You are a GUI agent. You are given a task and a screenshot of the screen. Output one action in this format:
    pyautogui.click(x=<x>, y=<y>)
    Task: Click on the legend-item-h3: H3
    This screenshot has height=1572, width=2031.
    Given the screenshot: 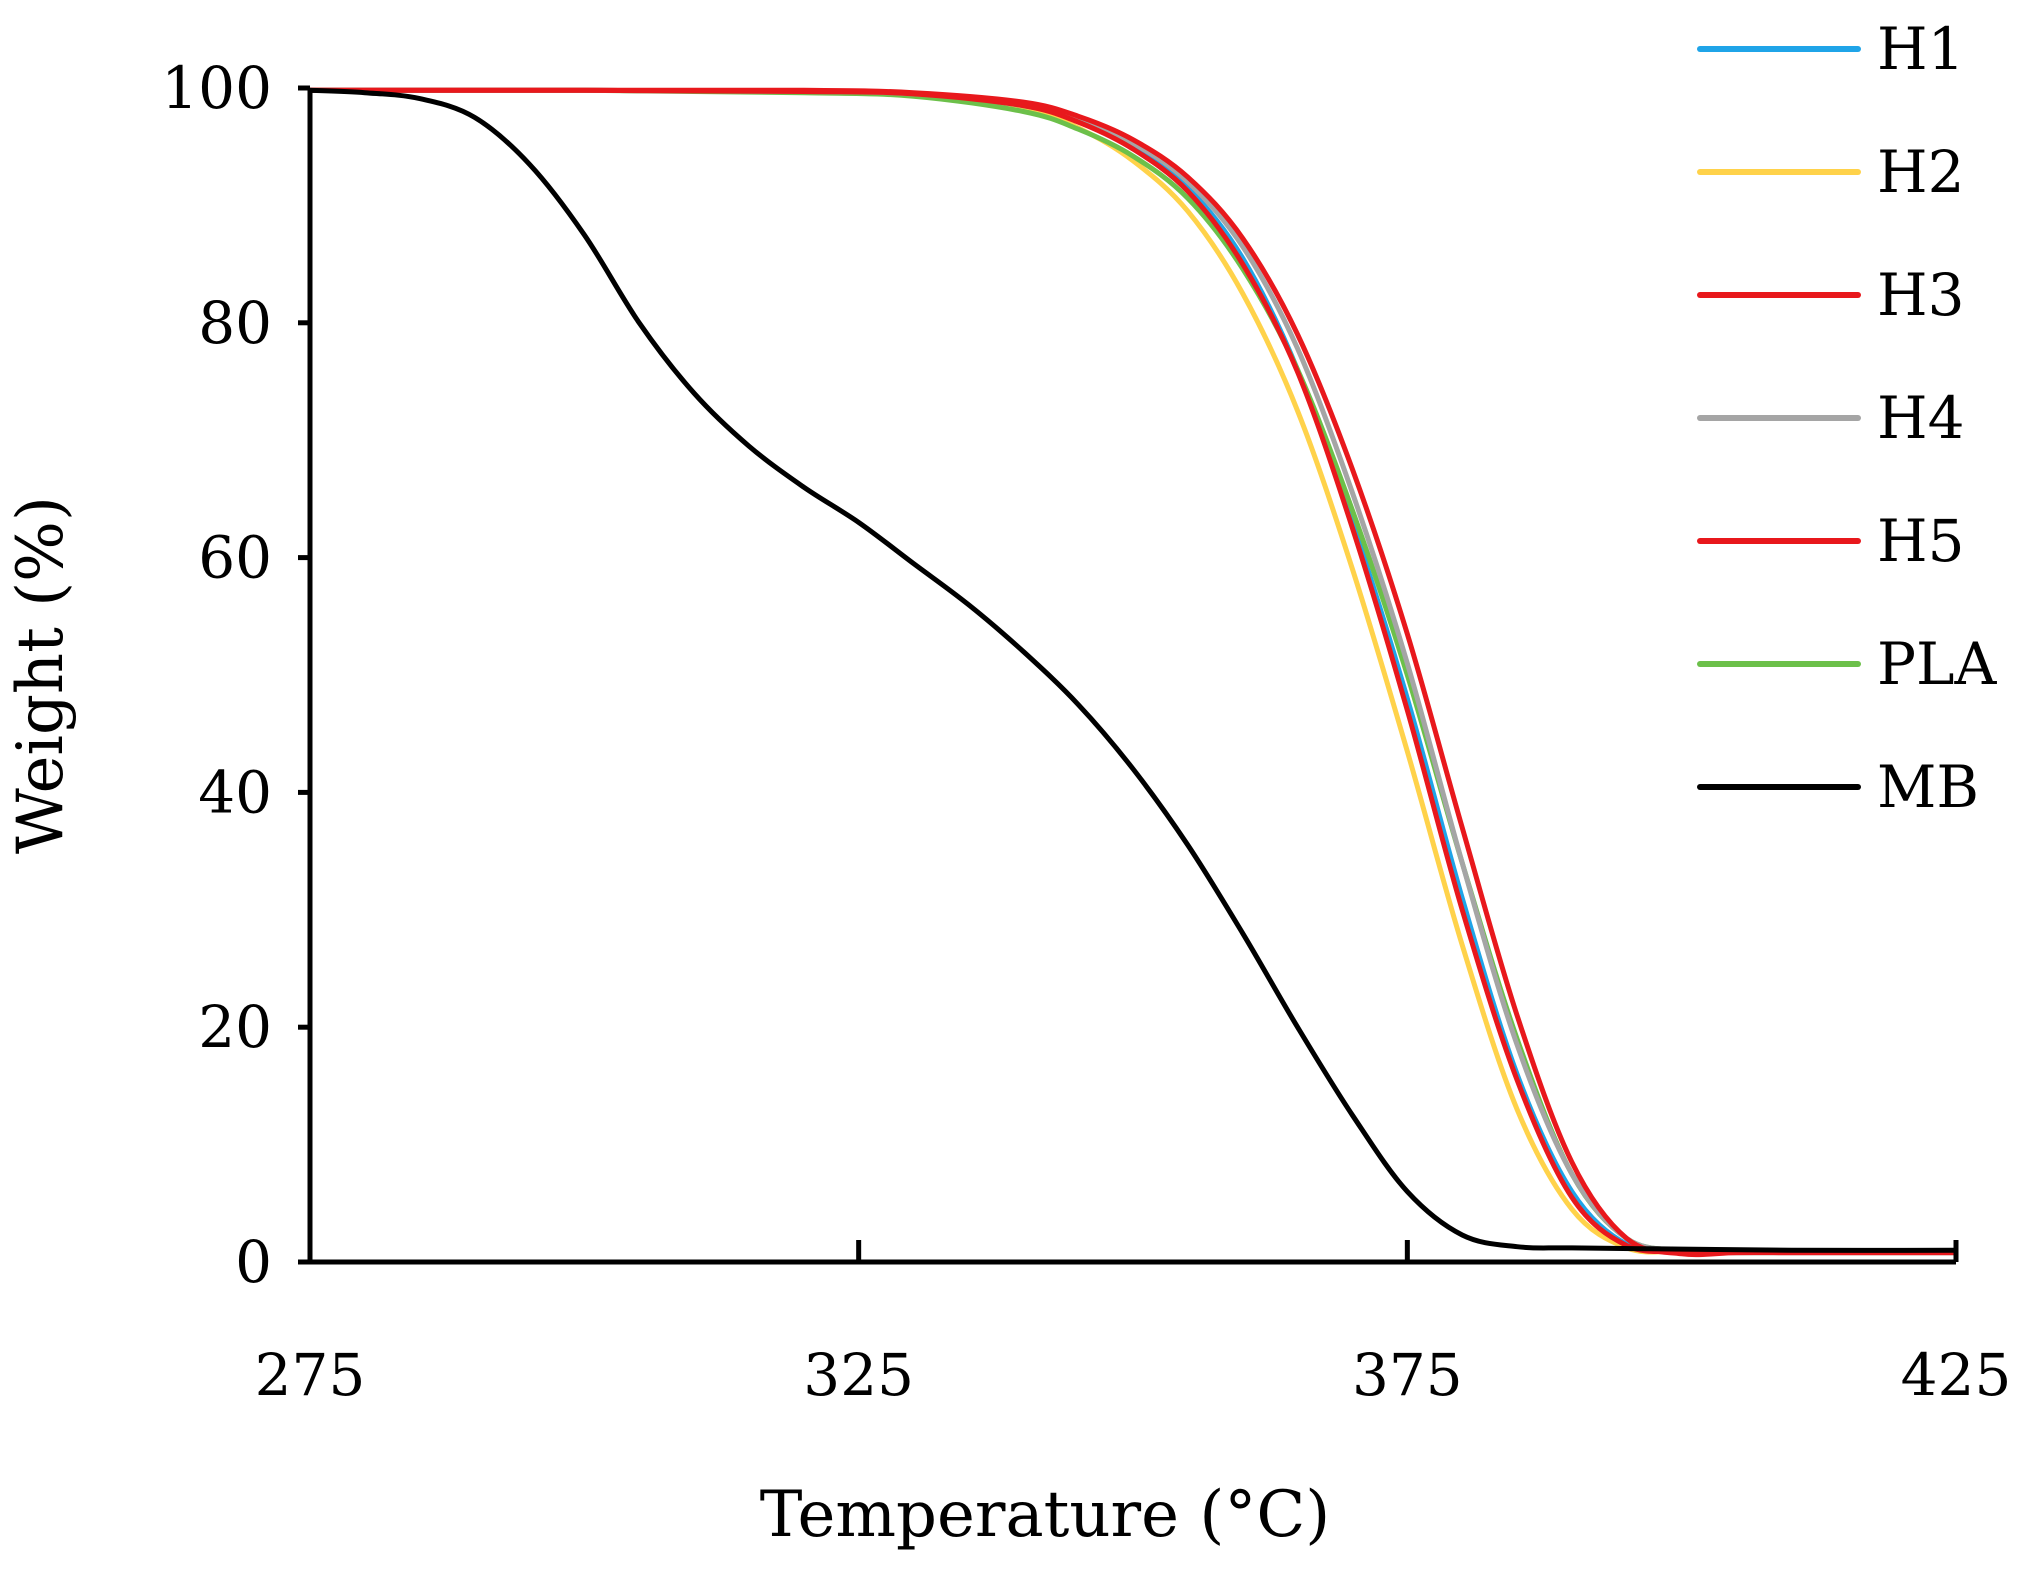 What is the action you would take?
    pyautogui.click(x=1830, y=295)
    